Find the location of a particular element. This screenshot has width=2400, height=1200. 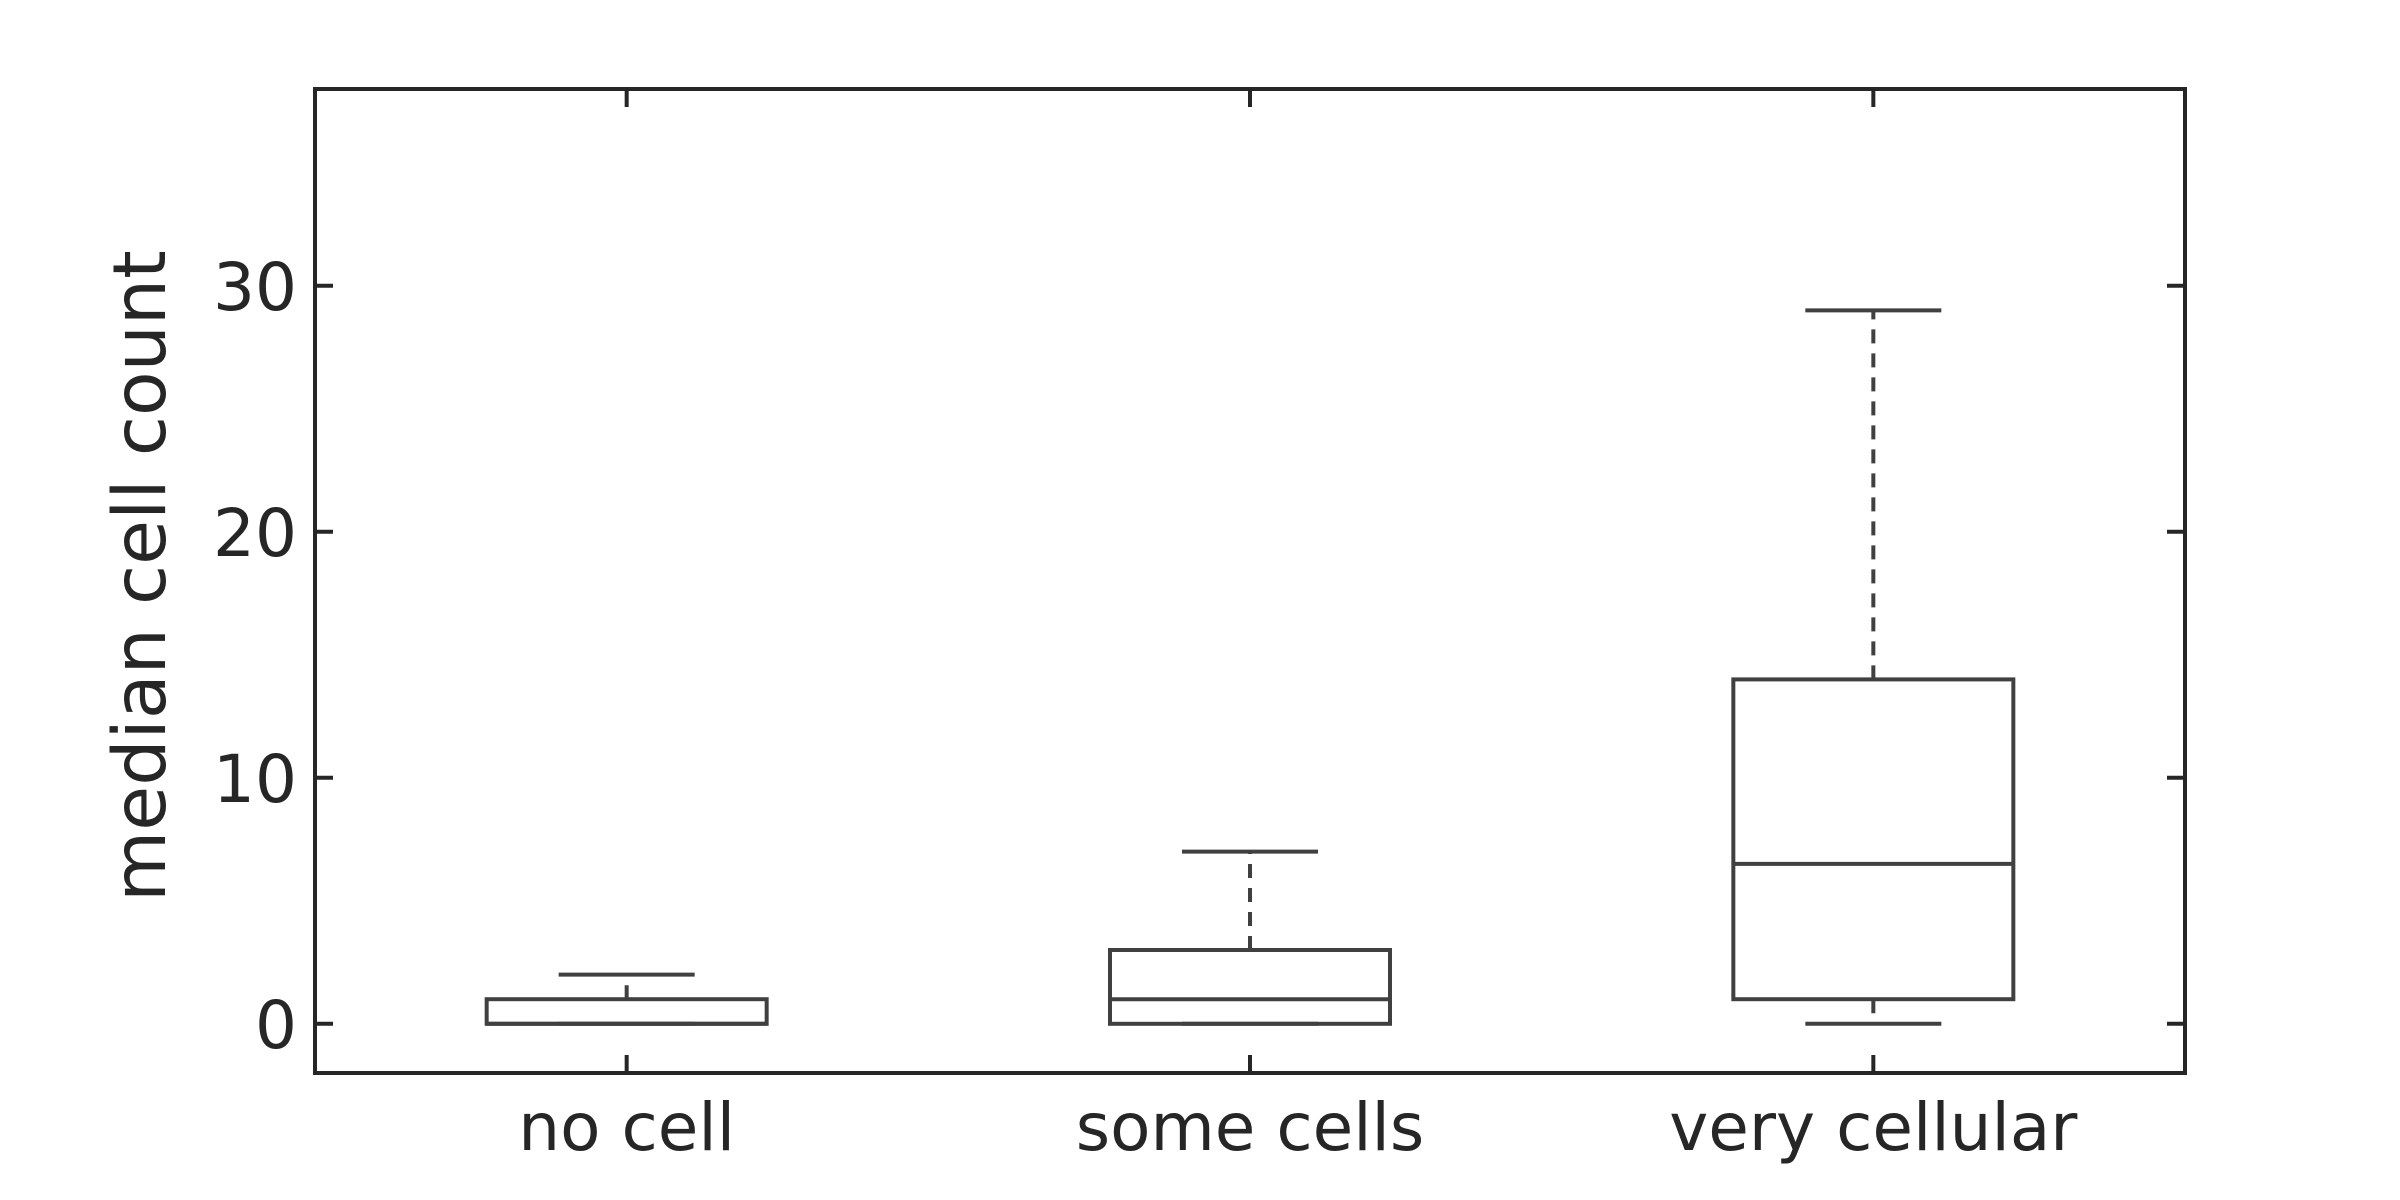

y-axis-label: median cell count is located at coordinates (140, 576).